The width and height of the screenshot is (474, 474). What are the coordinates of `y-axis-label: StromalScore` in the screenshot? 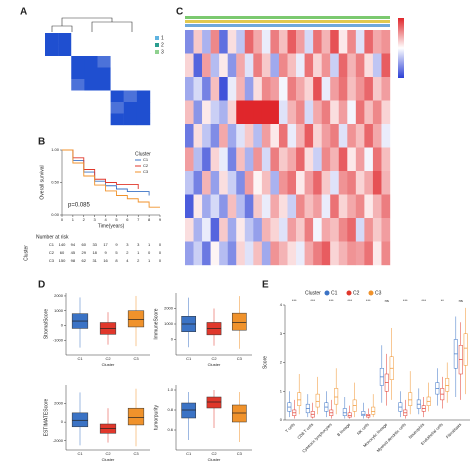 It's located at (46, 324).